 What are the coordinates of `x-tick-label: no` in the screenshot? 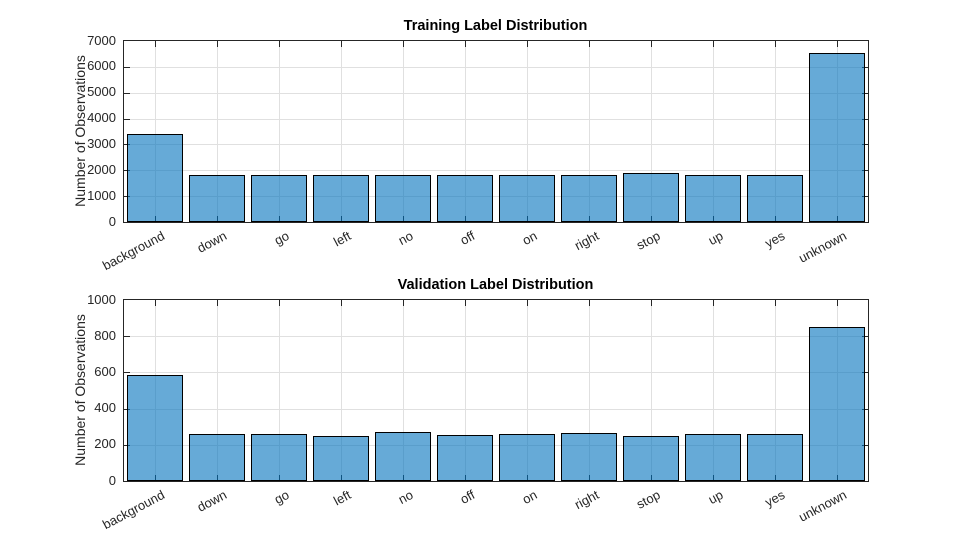 It's located at (405, 497).